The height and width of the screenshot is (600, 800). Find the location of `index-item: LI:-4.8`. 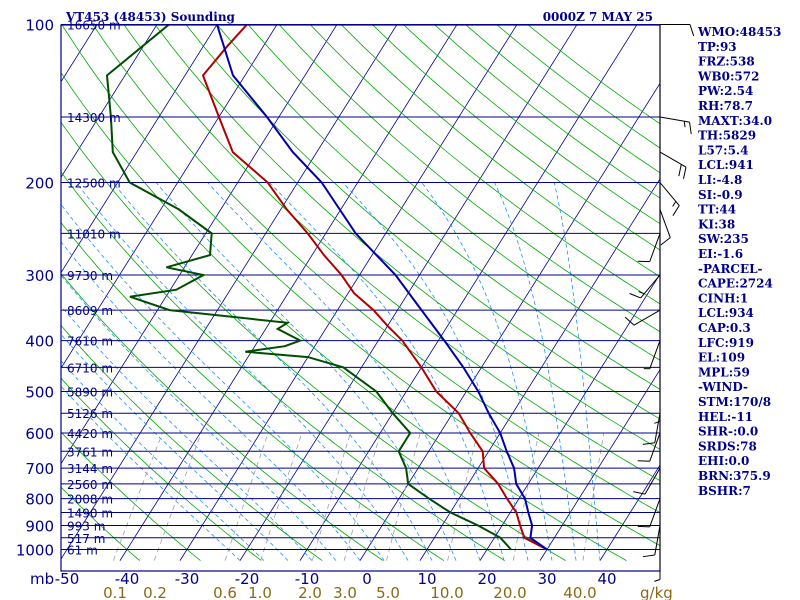

index-item: LI:-4.8 is located at coordinates (720, 180).